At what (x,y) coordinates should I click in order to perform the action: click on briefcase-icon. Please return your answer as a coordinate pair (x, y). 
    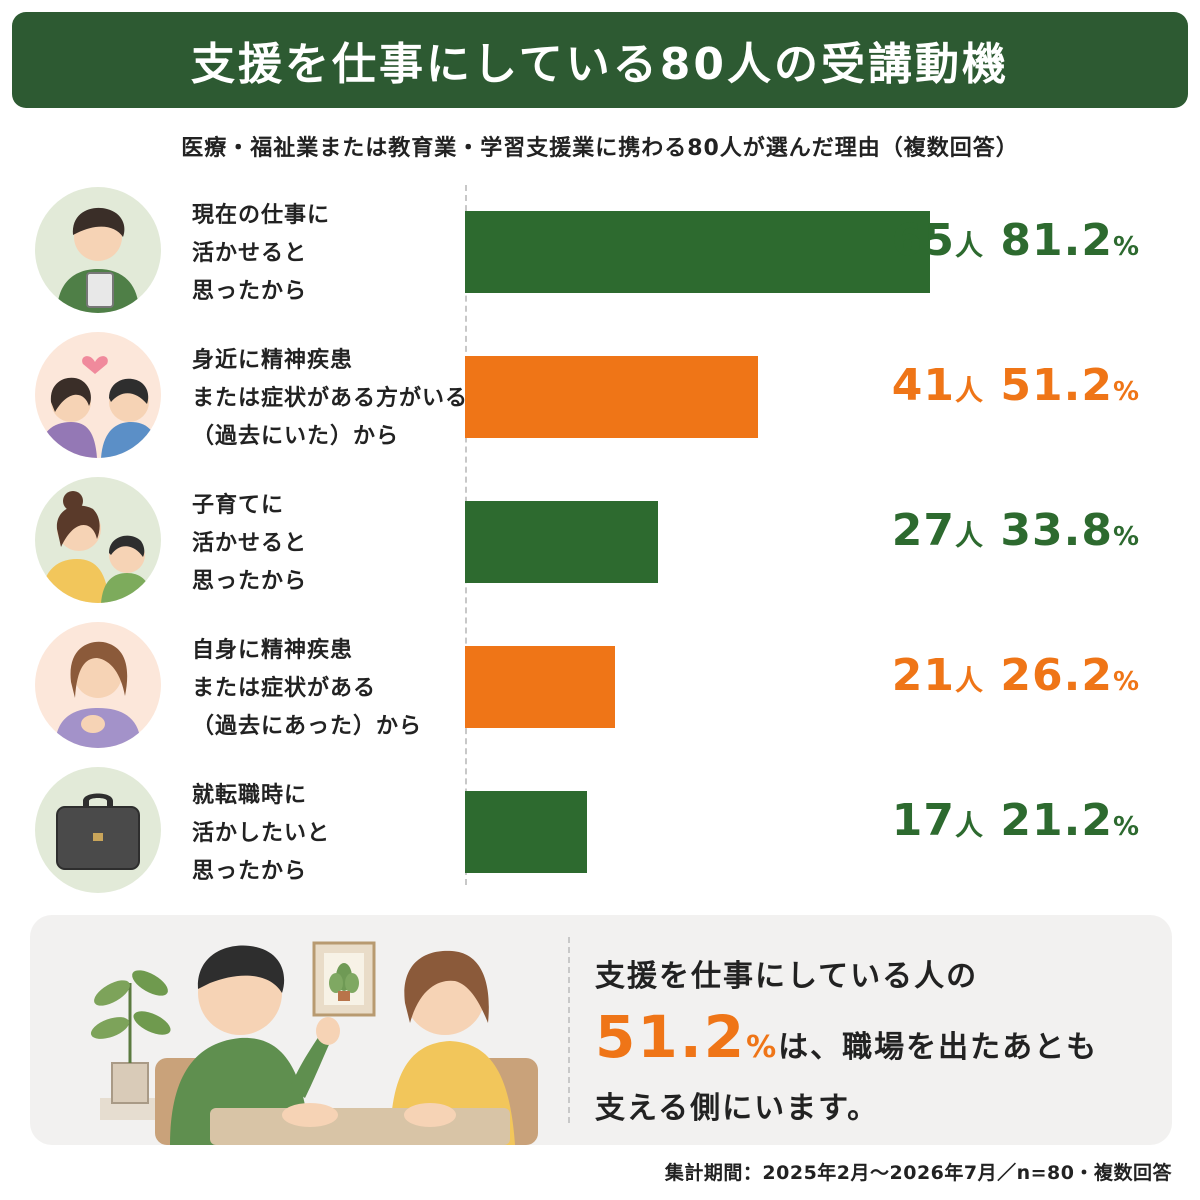
    Looking at the image, I should click on (98, 830).